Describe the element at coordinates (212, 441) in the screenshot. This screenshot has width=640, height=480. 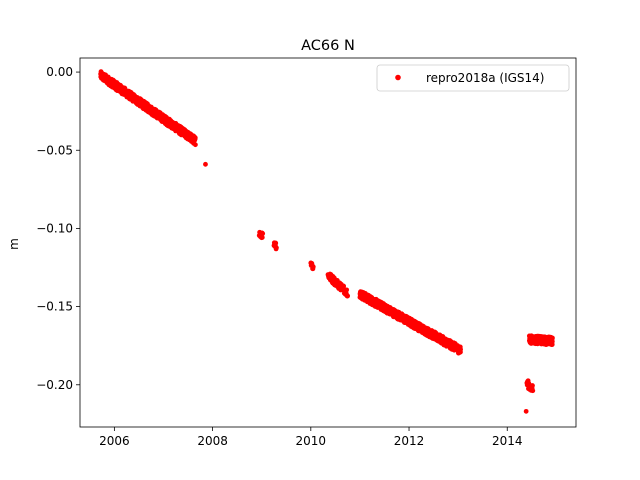
I see `x-tick-label: 2008` at that location.